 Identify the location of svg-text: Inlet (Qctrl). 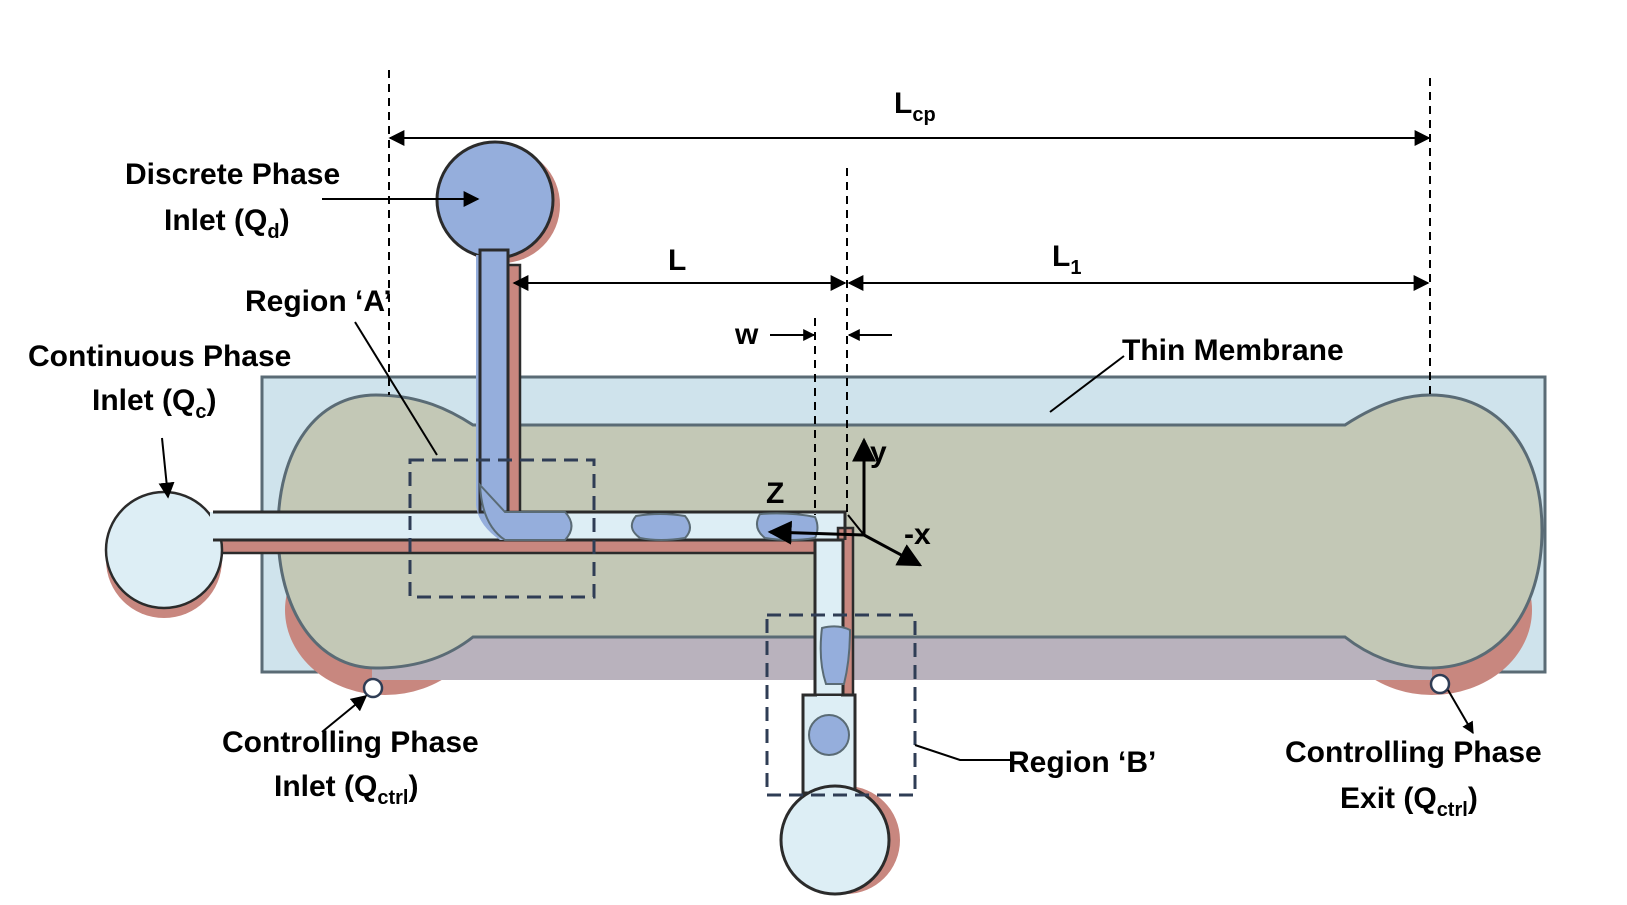
(346, 789).